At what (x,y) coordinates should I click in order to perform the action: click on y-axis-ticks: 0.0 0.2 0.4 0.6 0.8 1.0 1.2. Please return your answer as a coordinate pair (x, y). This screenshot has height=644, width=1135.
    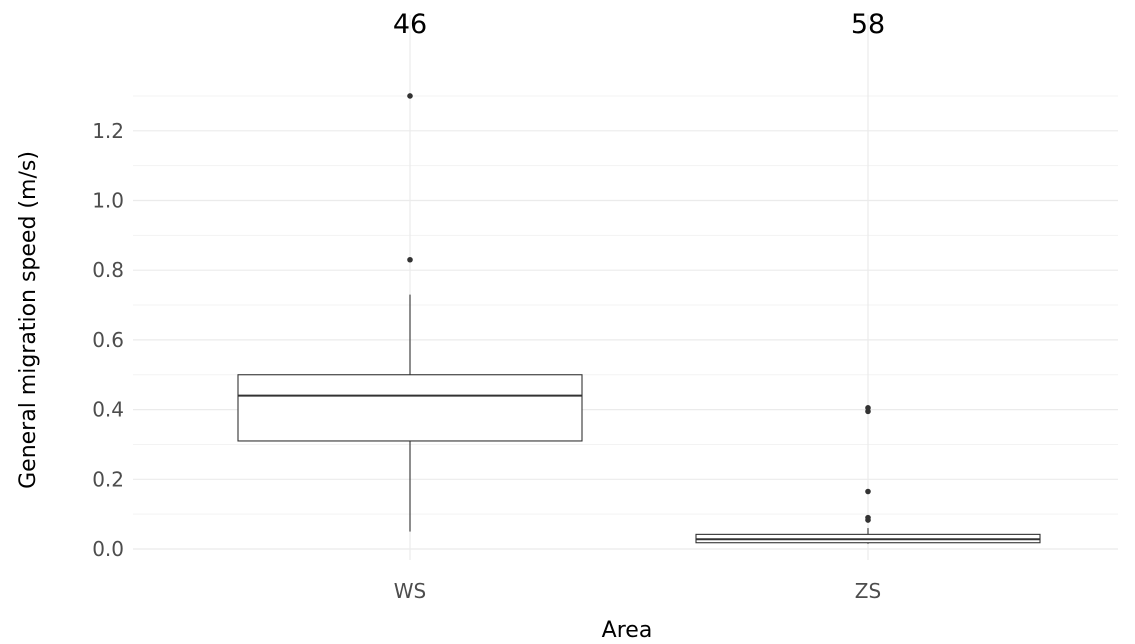
    Looking at the image, I should click on (108, 340).